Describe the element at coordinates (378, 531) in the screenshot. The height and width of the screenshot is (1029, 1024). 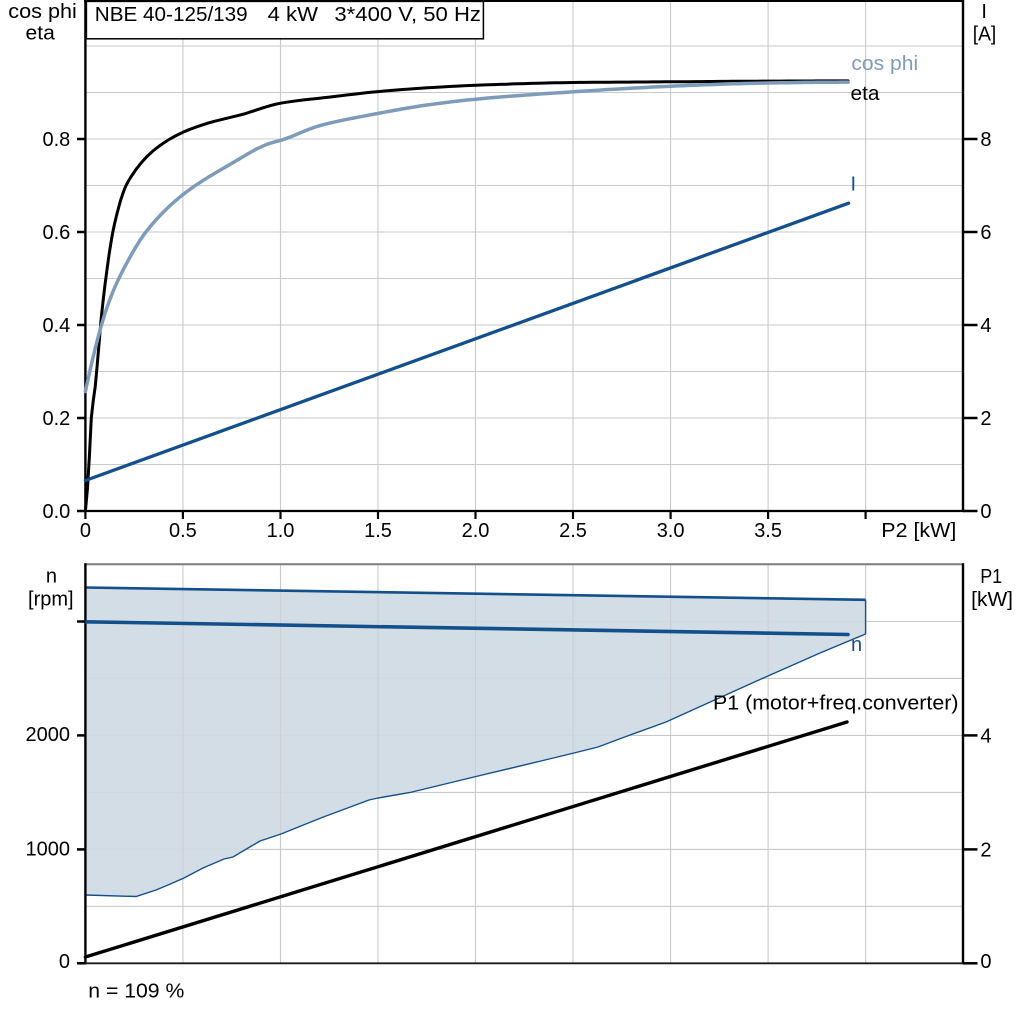
I see `svg-text: 1.5` at that location.